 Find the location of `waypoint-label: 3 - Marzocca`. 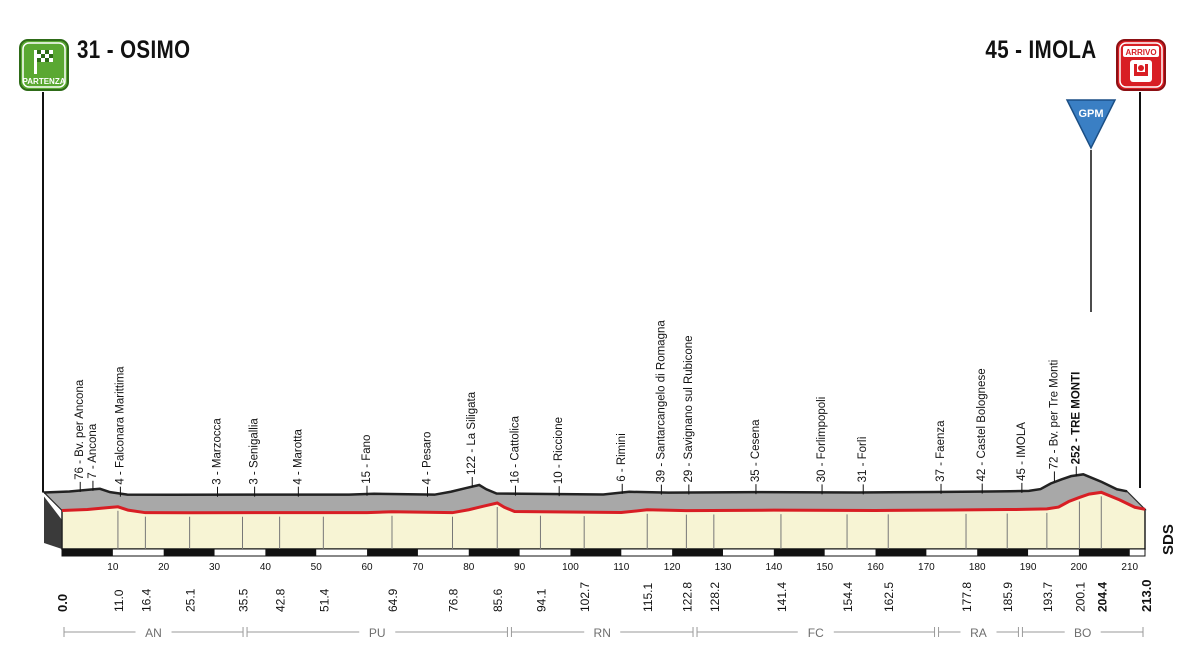

waypoint-label: 3 - Marzocca is located at coordinates (218, 451).